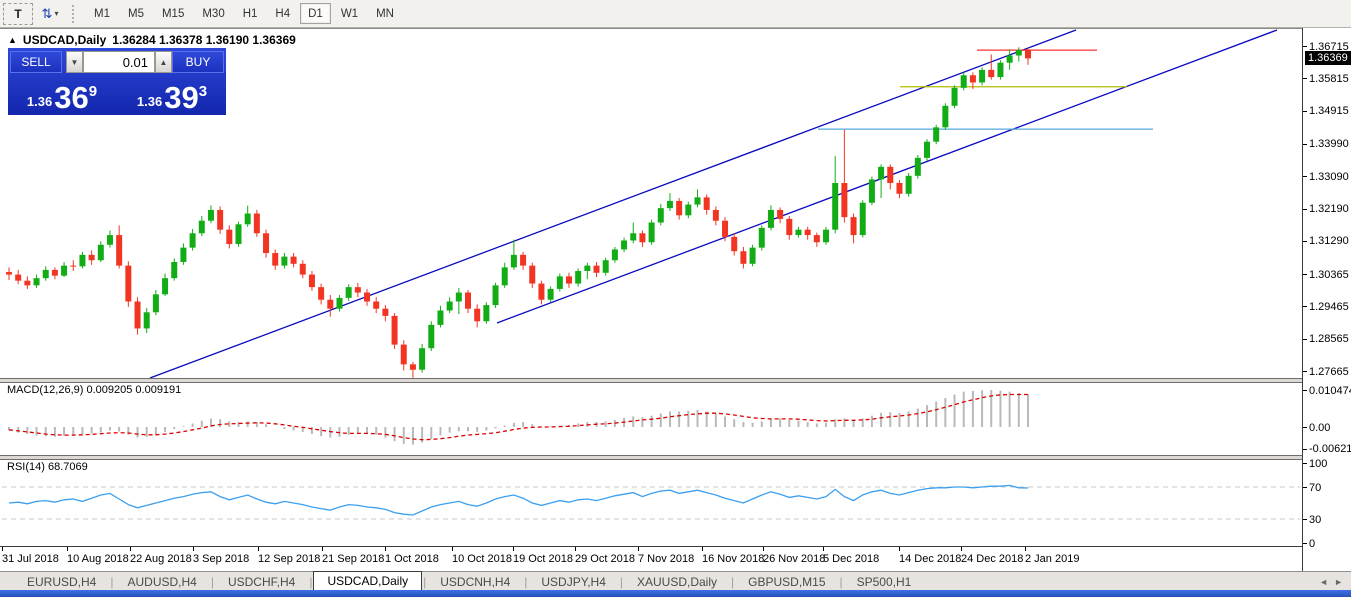 This screenshot has height=597, width=1351. I want to click on sell-price-base: 1.36, so click(39, 101).